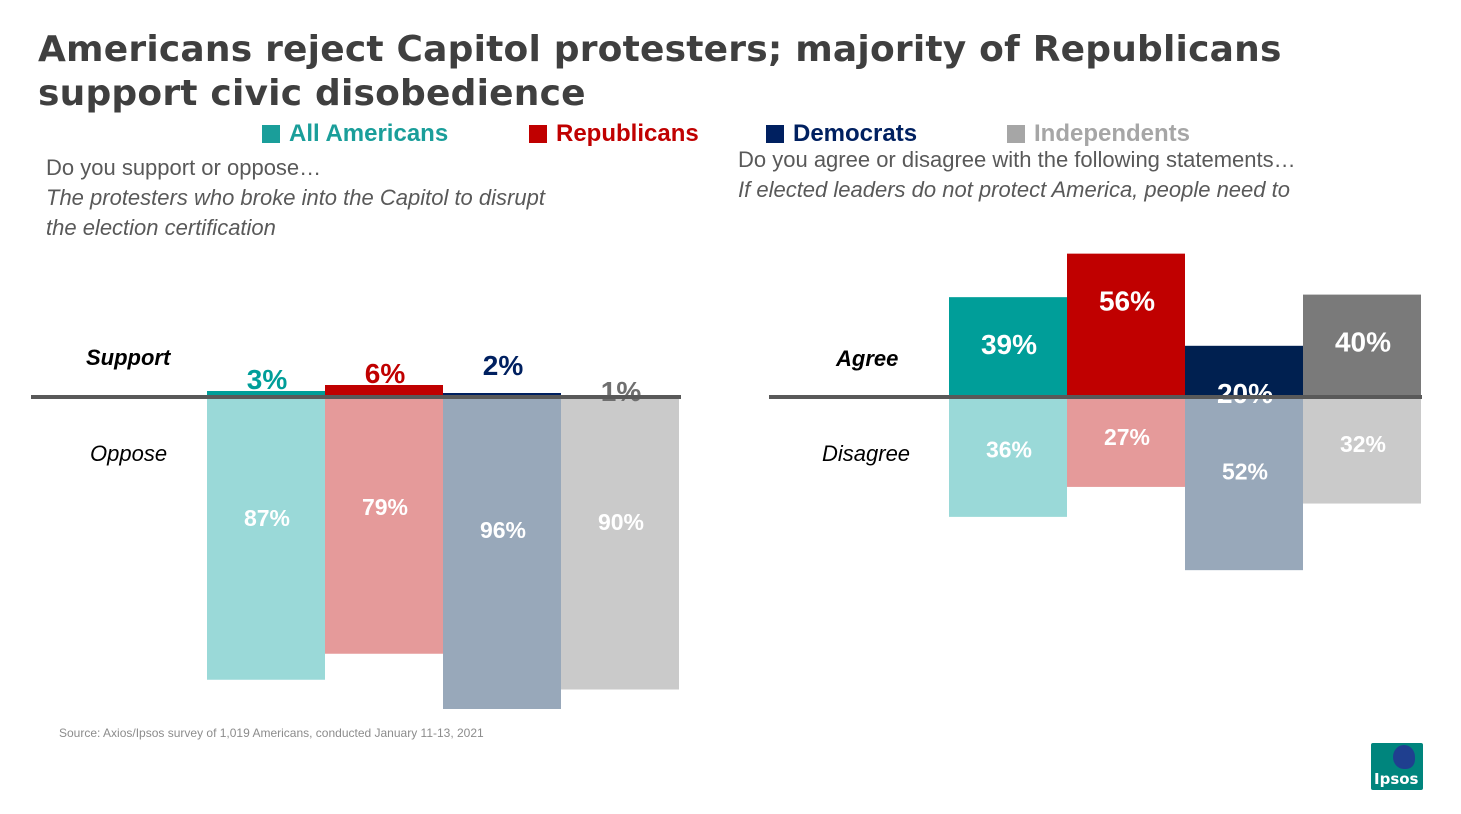 The image size is (1461, 814). What do you see at coordinates (1244, 371) in the screenshot?
I see `bar-agree-democrats` at bounding box center [1244, 371].